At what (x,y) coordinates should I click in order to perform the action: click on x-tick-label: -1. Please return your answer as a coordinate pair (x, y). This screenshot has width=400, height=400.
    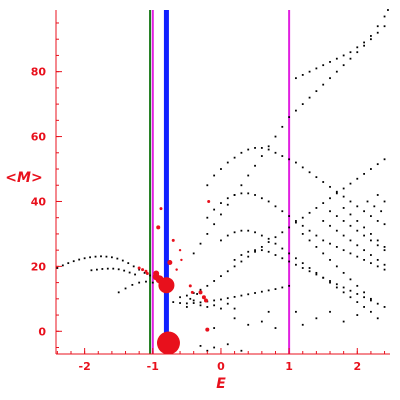
    Looking at the image, I should click on (153, 366).